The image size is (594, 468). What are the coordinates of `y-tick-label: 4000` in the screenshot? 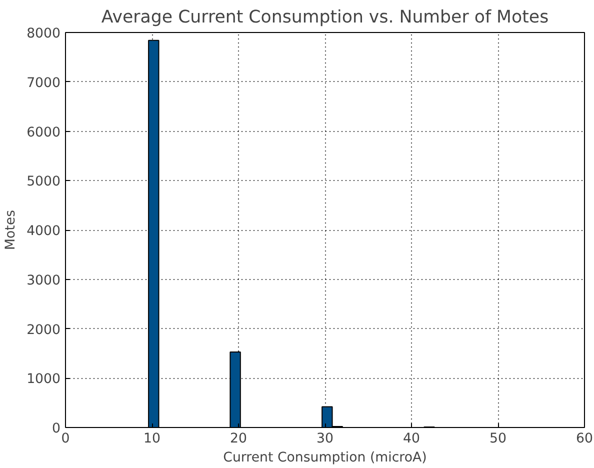 It's located at (43, 231).